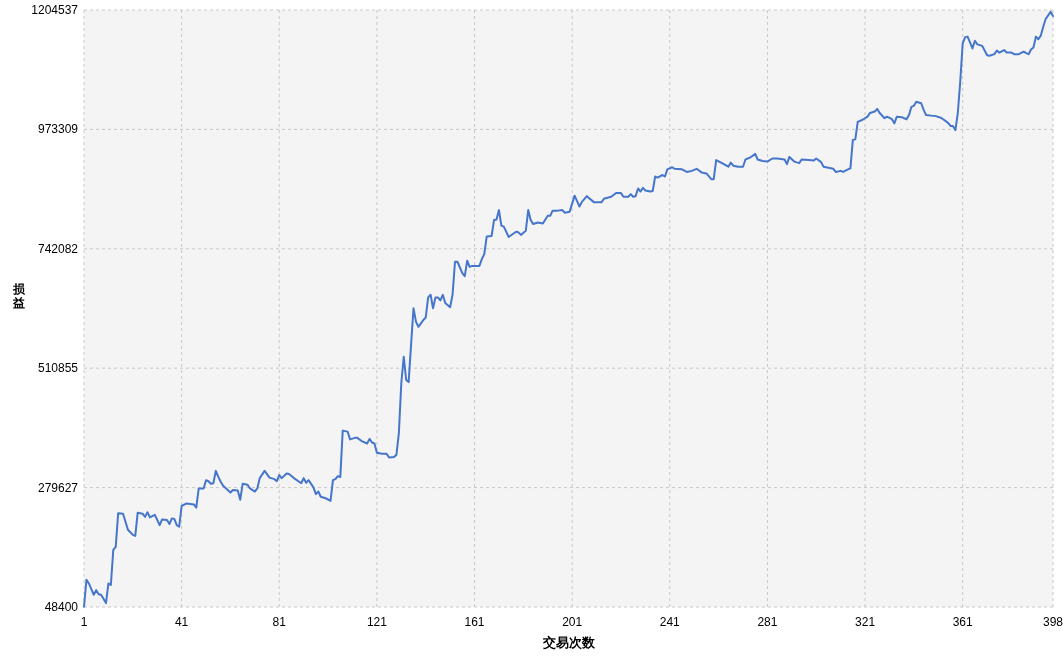 This screenshot has height=662, width=1063. What do you see at coordinates (1052, 622) in the screenshot?
I see `x-tick-label: 398` at bounding box center [1052, 622].